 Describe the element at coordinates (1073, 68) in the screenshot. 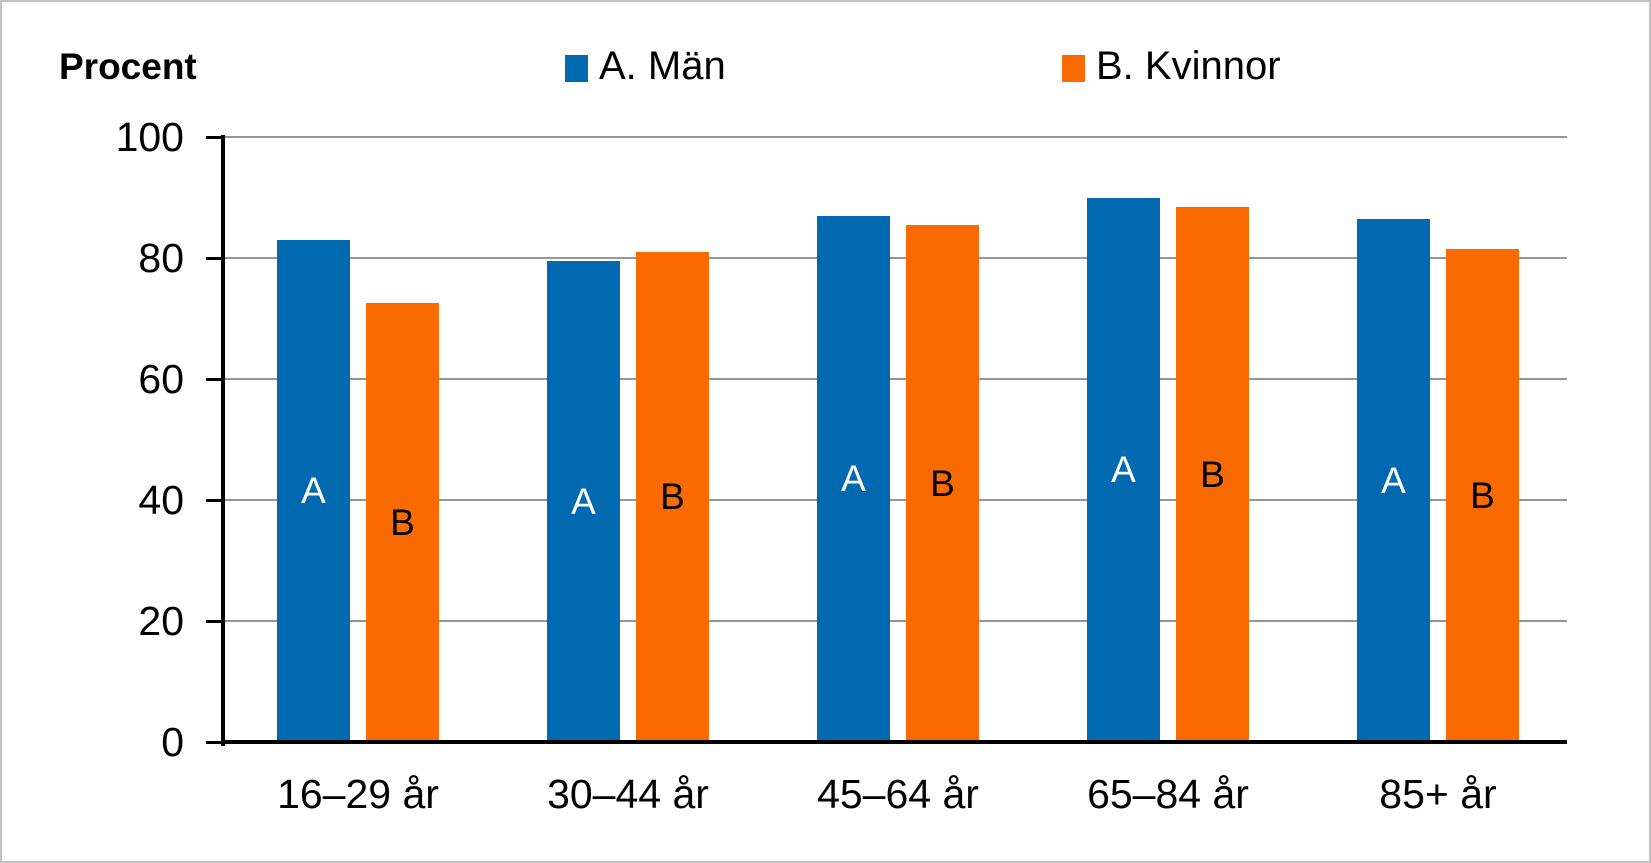

I see `legend-swatch-kvinnor-icon` at that location.